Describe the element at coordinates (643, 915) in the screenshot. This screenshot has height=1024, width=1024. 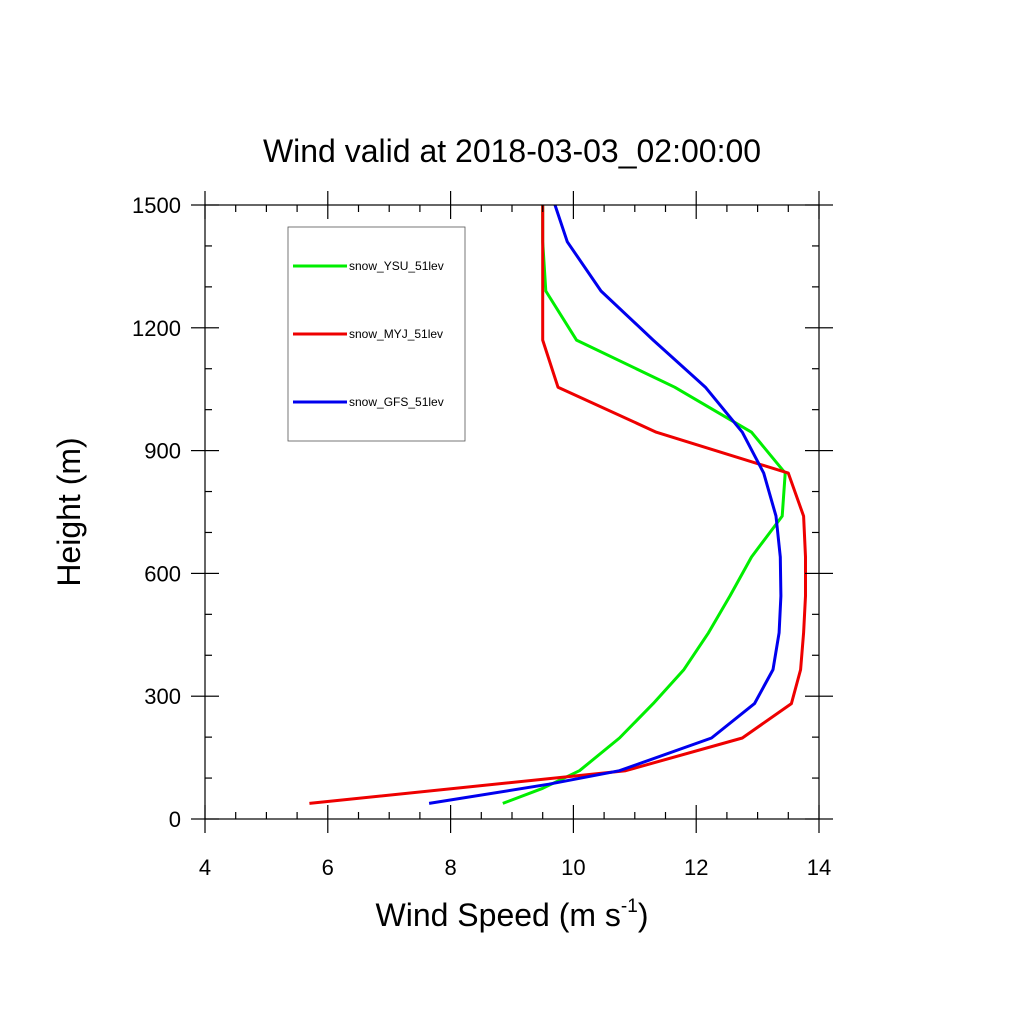
I see `x-axis-title-end: )` at that location.